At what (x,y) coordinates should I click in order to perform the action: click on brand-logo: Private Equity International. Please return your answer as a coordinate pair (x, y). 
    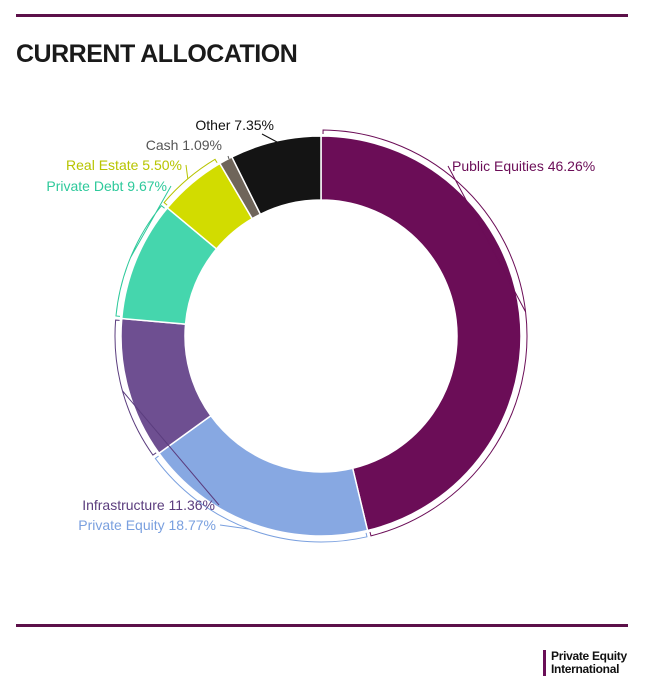
    Looking at the image, I should click on (585, 663).